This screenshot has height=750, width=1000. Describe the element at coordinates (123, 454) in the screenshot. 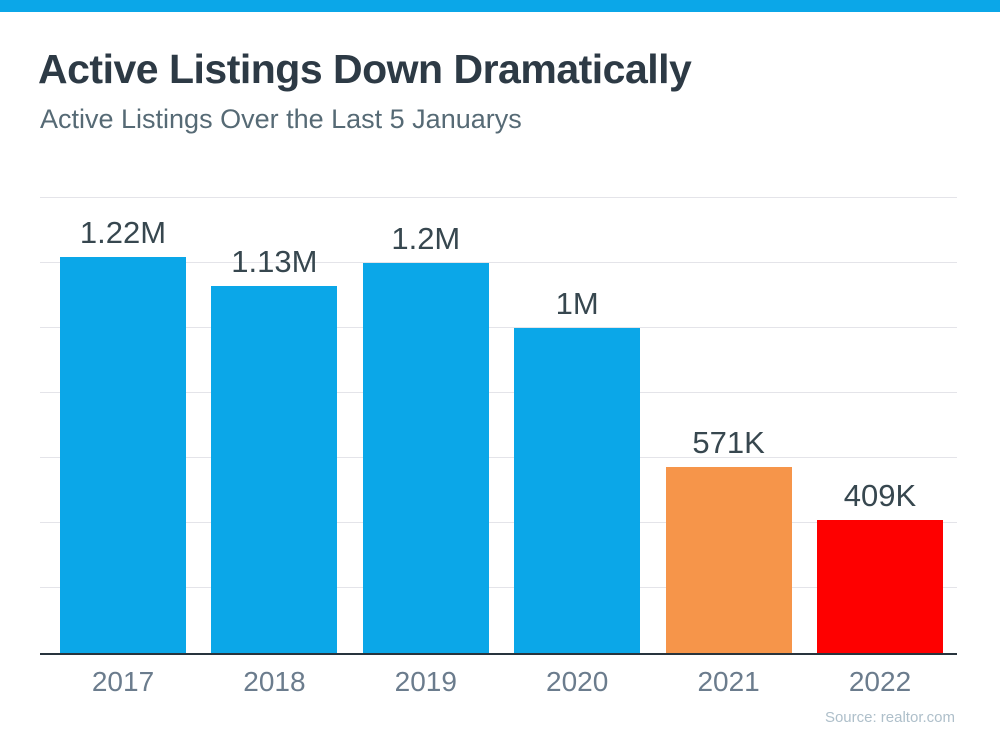

I see `bar-2017` at that location.